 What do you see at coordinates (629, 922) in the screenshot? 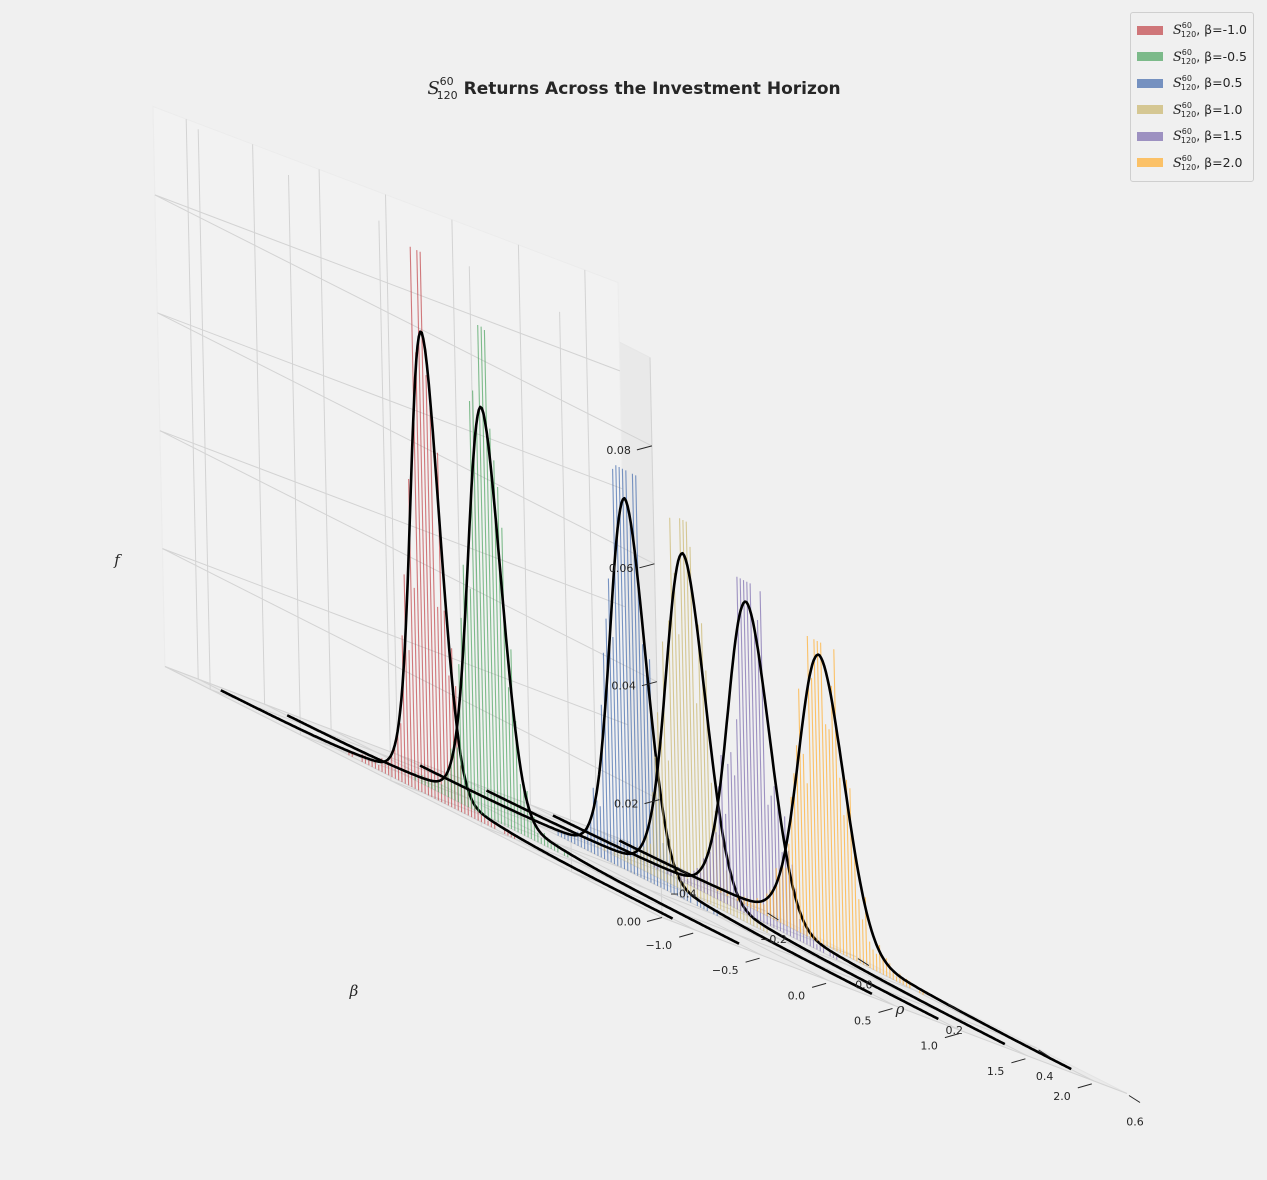
I see `z-tick-label: 0.00` at bounding box center [629, 922].